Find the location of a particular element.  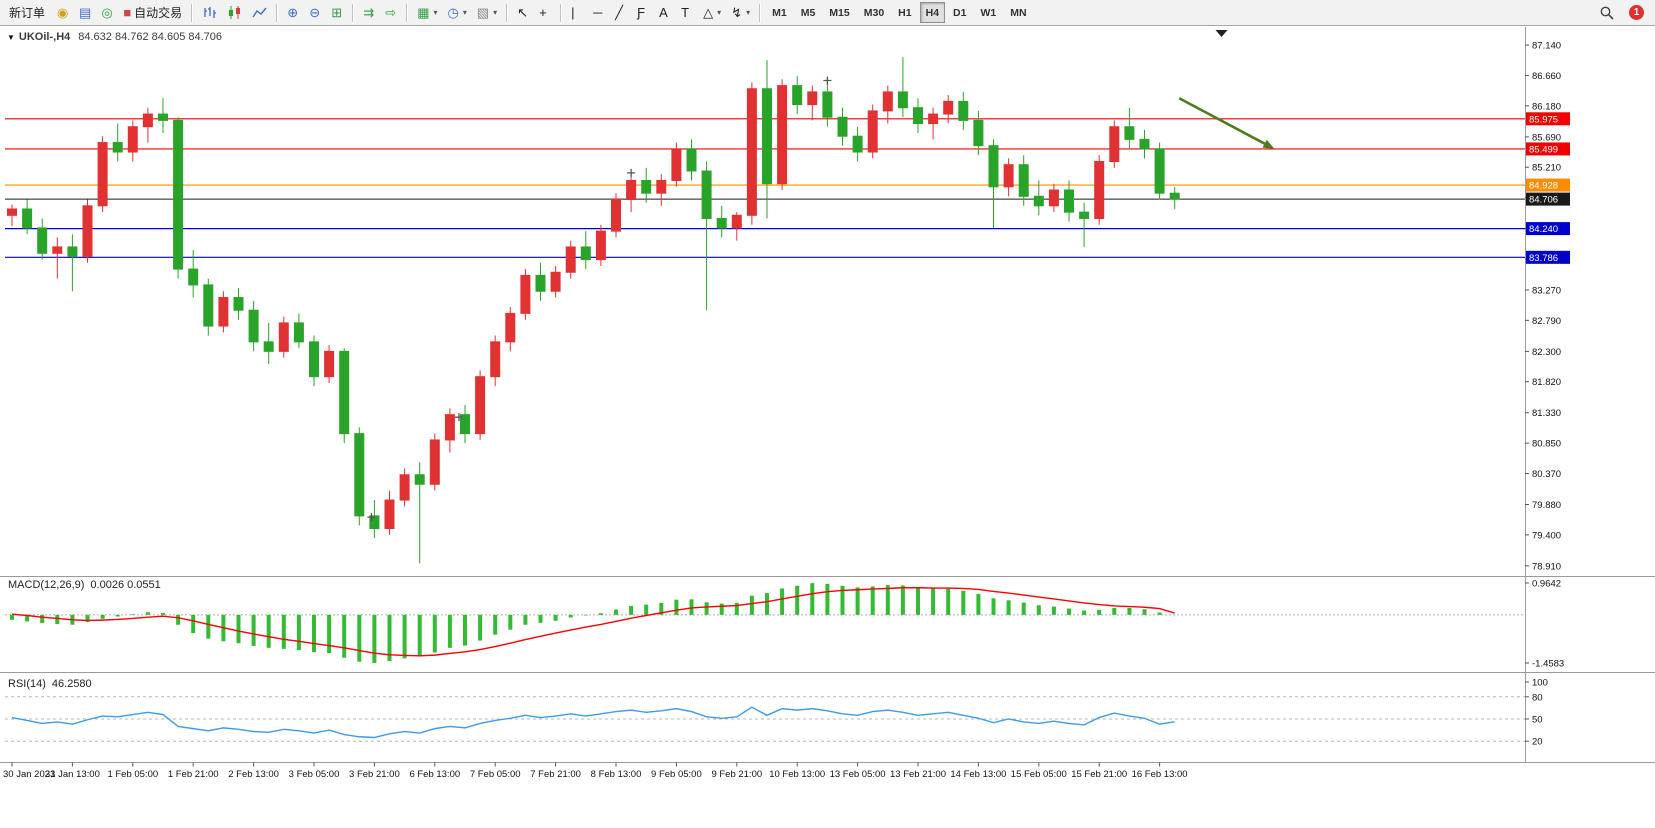

chart-shift-button: ⇨ is located at coordinates (391, 12).